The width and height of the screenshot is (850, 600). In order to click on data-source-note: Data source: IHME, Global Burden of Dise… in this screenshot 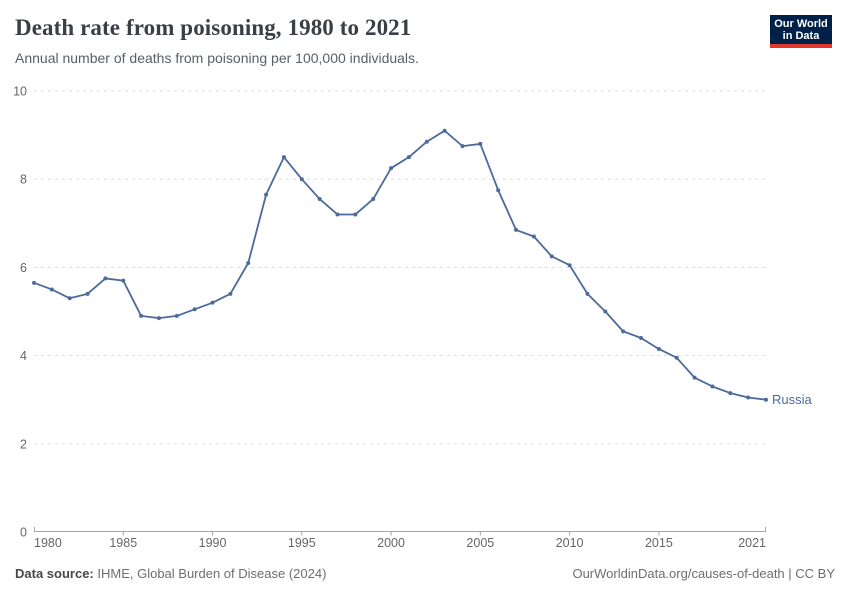, I will do `click(170, 573)`.